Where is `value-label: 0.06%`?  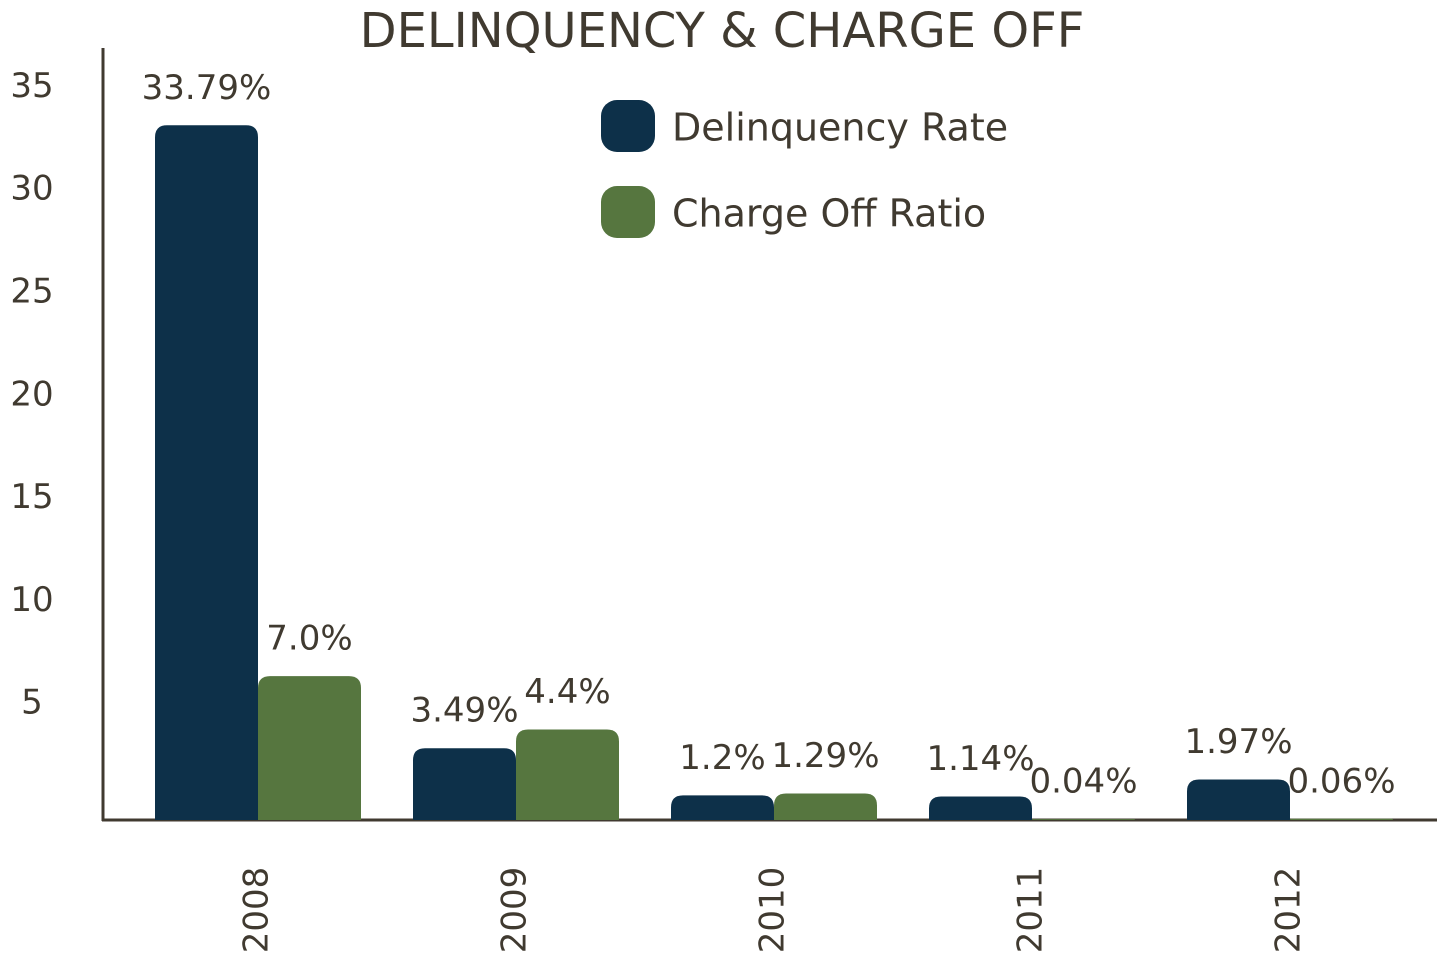
value-label: 0.06% is located at coordinates (1341, 781).